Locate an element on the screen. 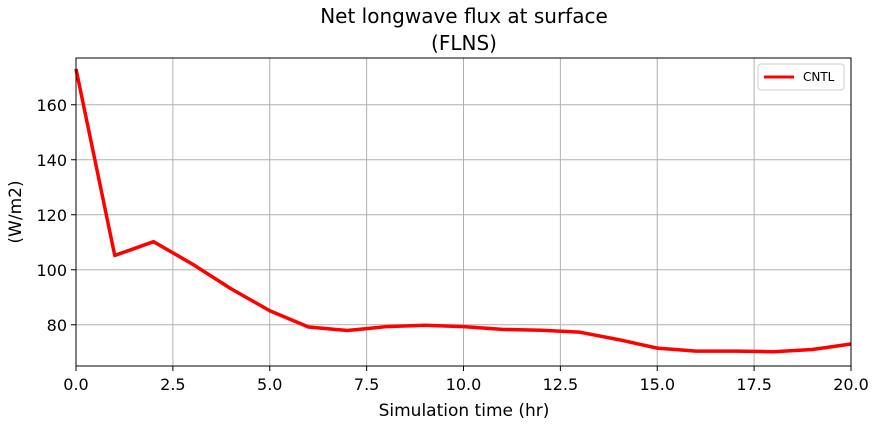 This screenshot has width=878, height=424. x-axis: 0.0 2.5 5.0 7.5 10.0 12.5 15.0 17.5 20.0 is located at coordinates (466, 380).